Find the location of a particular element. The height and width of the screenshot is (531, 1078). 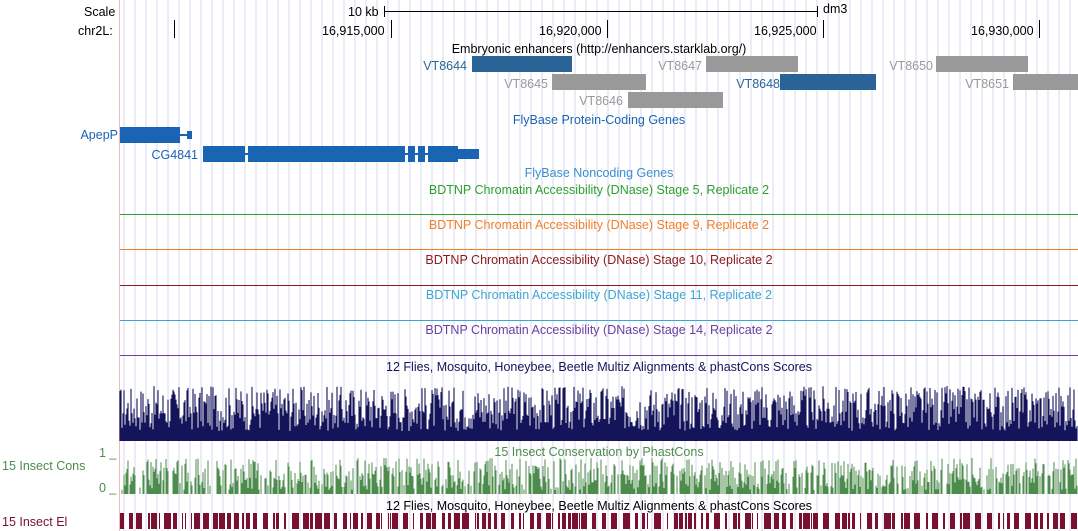

enhancer-label: VT8644 is located at coordinates (445, 66).